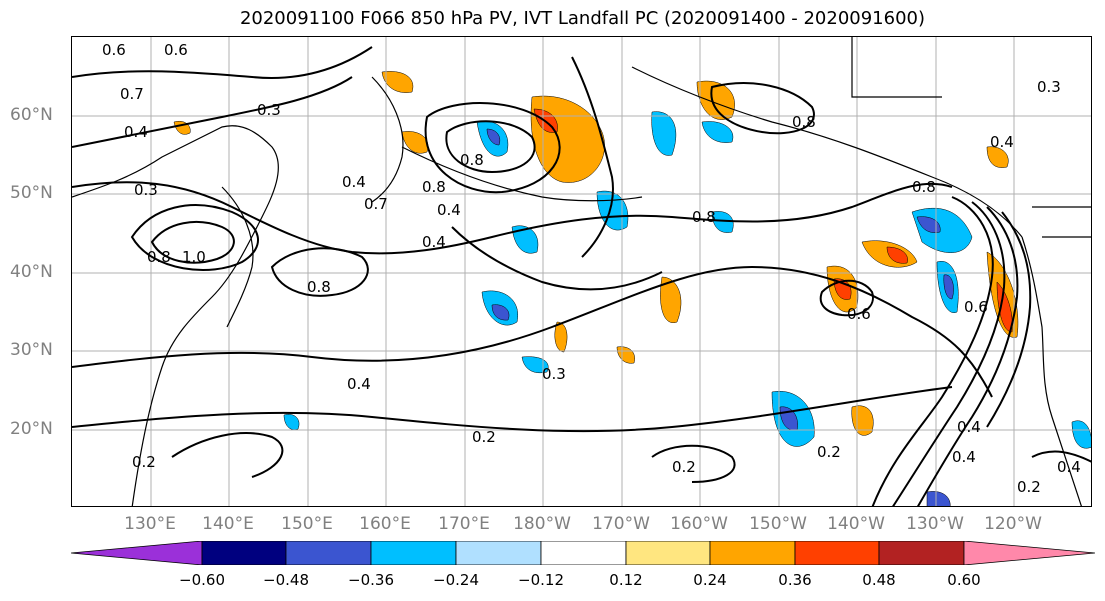 The image size is (1105, 601). What do you see at coordinates (228, 524) in the screenshot?
I see `lon-label: 140°E` at bounding box center [228, 524].